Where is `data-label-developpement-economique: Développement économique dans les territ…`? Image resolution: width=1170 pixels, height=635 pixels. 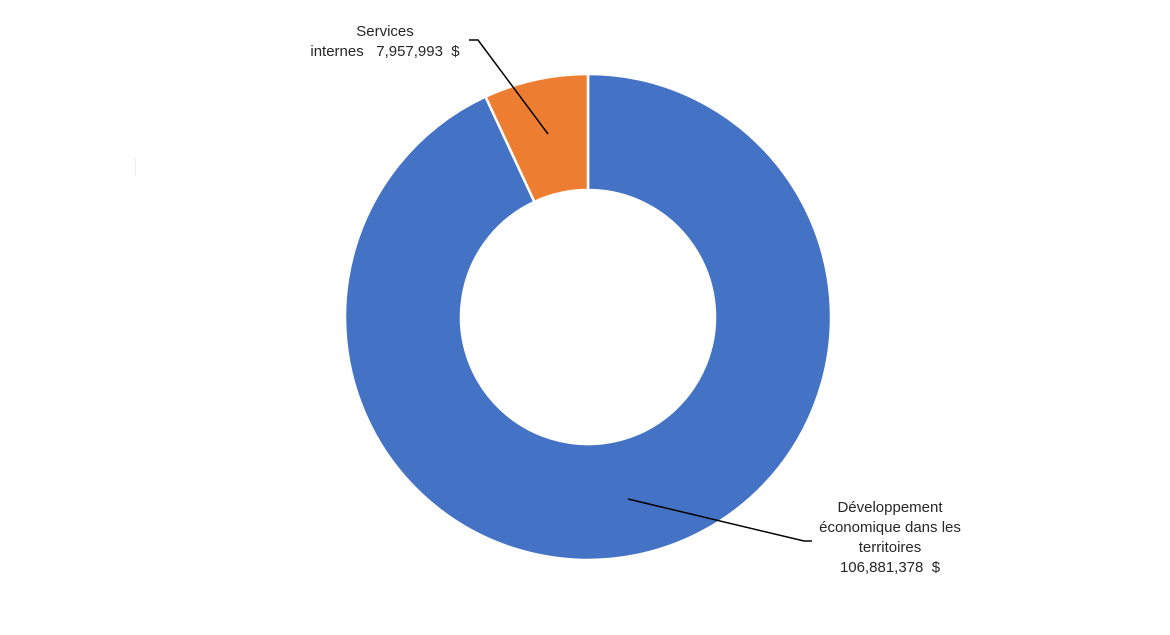 data-label-developpement-economique: Développement économique dans les territ… is located at coordinates (890, 538).